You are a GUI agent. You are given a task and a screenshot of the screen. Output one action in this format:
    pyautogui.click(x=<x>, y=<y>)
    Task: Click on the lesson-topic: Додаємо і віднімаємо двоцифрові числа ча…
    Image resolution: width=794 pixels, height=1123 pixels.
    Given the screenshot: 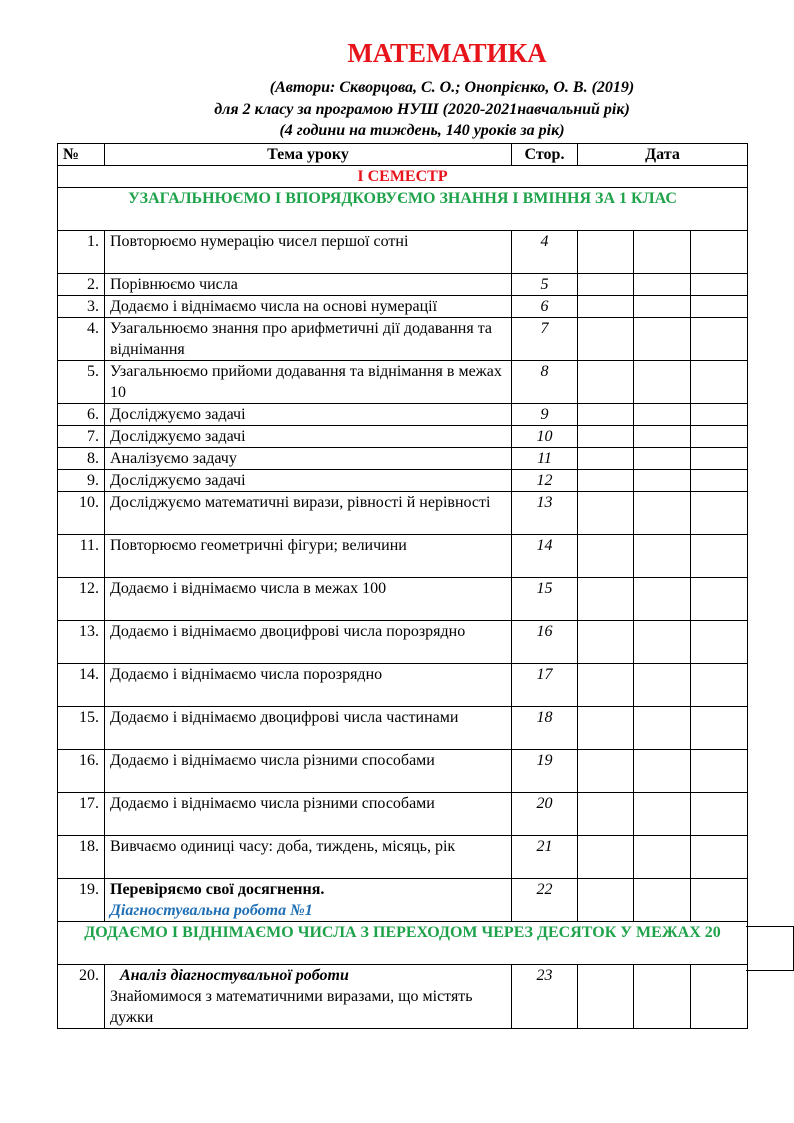 What is the action you would take?
    pyautogui.click(x=308, y=728)
    